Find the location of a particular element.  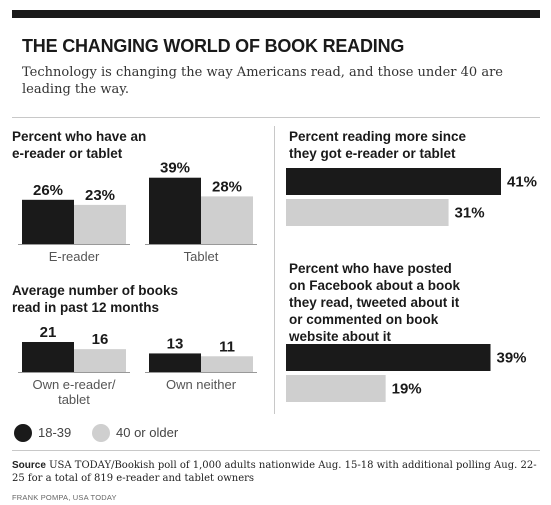

ereader-title-line-1: e-reader or tablet is located at coordinates (67, 153).